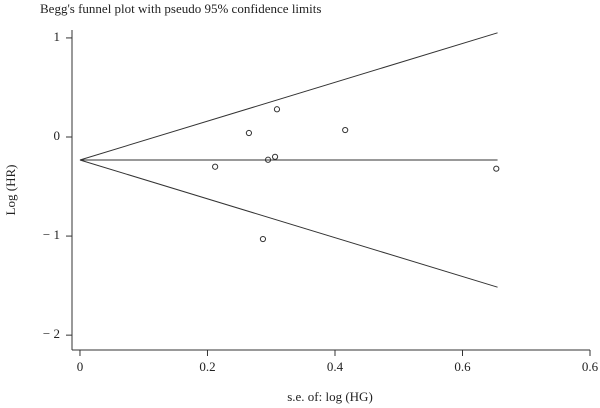 This screenshot has height=408, width=600. I want to click on x-tick-label: 0.2, so click(207, 366).